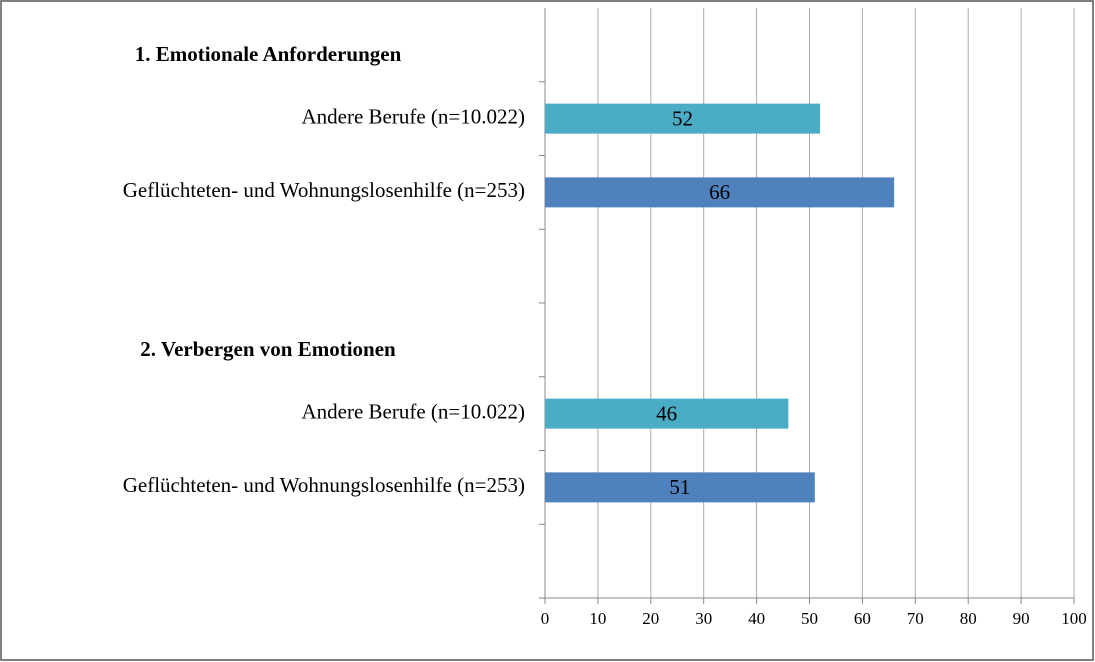 Image resolution: width=1095 pixels, height=662 pixels. Describe the element at coordinates (756, 618) in the screenshot. I see `x-tick-label: 40` at that location.